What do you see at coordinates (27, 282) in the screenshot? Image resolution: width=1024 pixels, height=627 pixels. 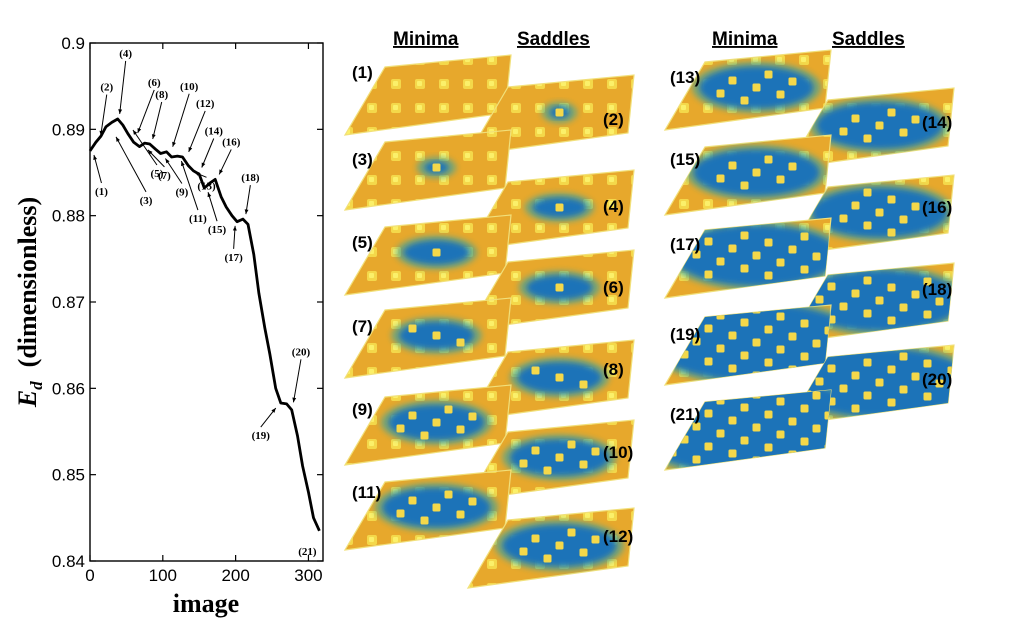 I see `y-axis-label-rest: (dimensionless)` at bounding box center [27, 282].